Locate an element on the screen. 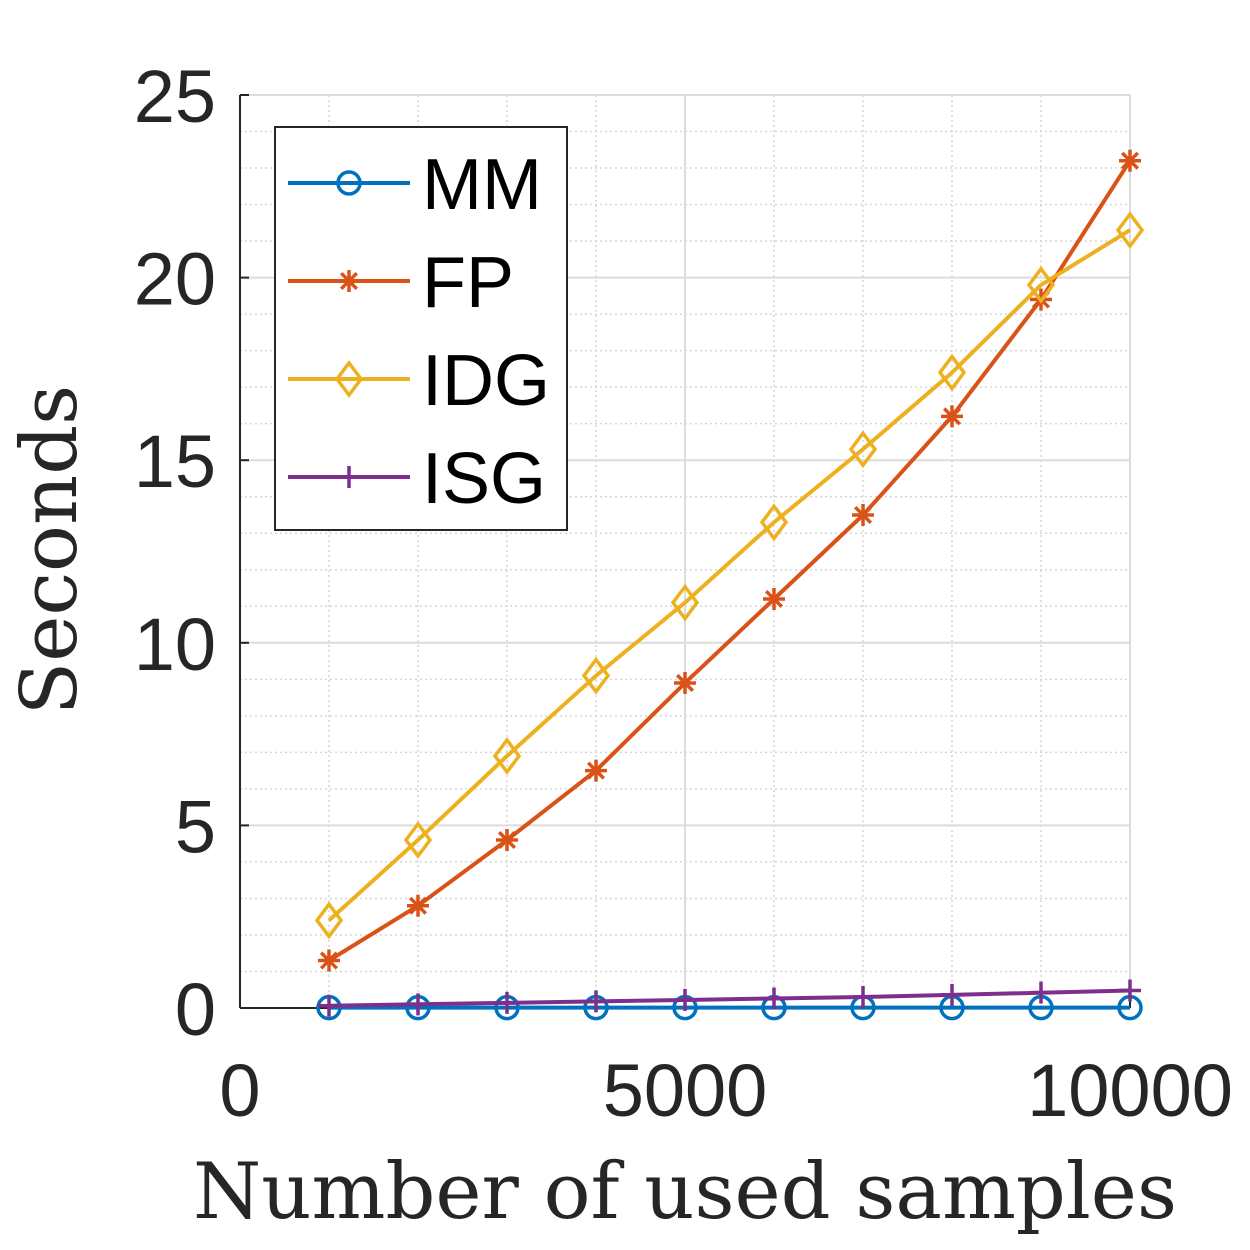  y-tick-label: 5 is located at coordinates (195, 826).